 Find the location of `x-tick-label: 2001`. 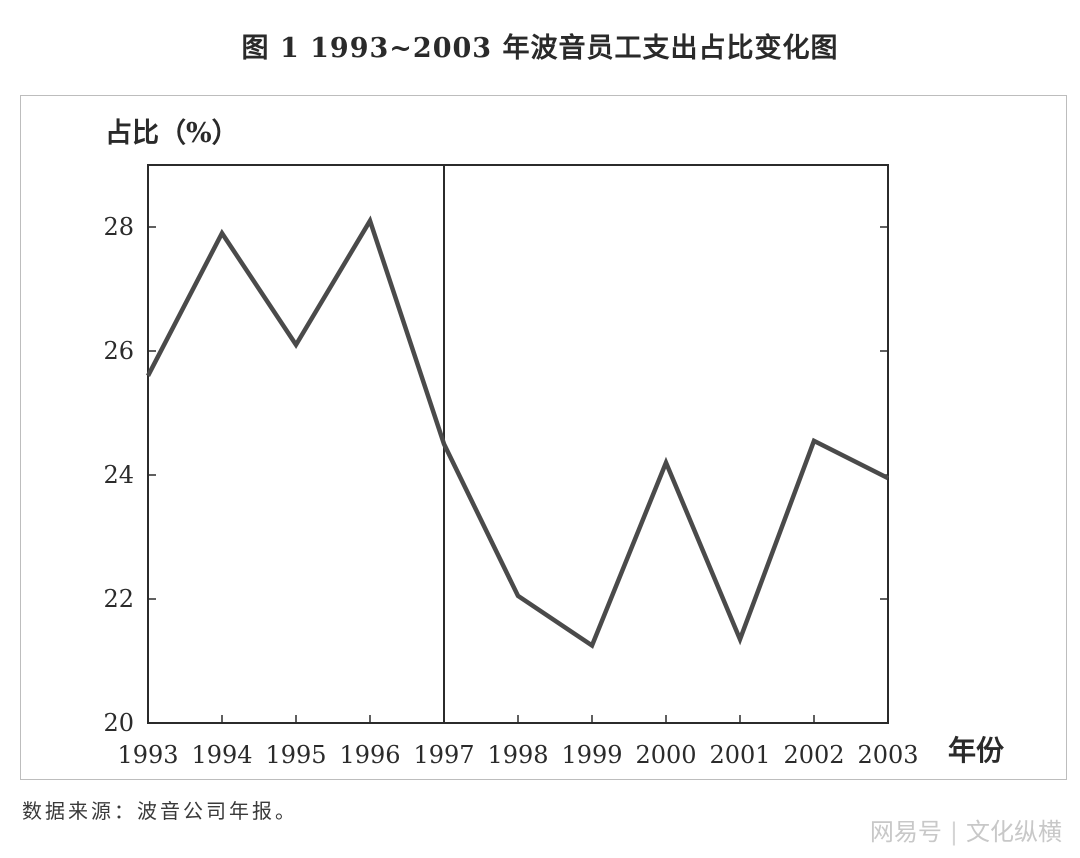

x-tick-label: 2001 is located at coordinates (739, 755).